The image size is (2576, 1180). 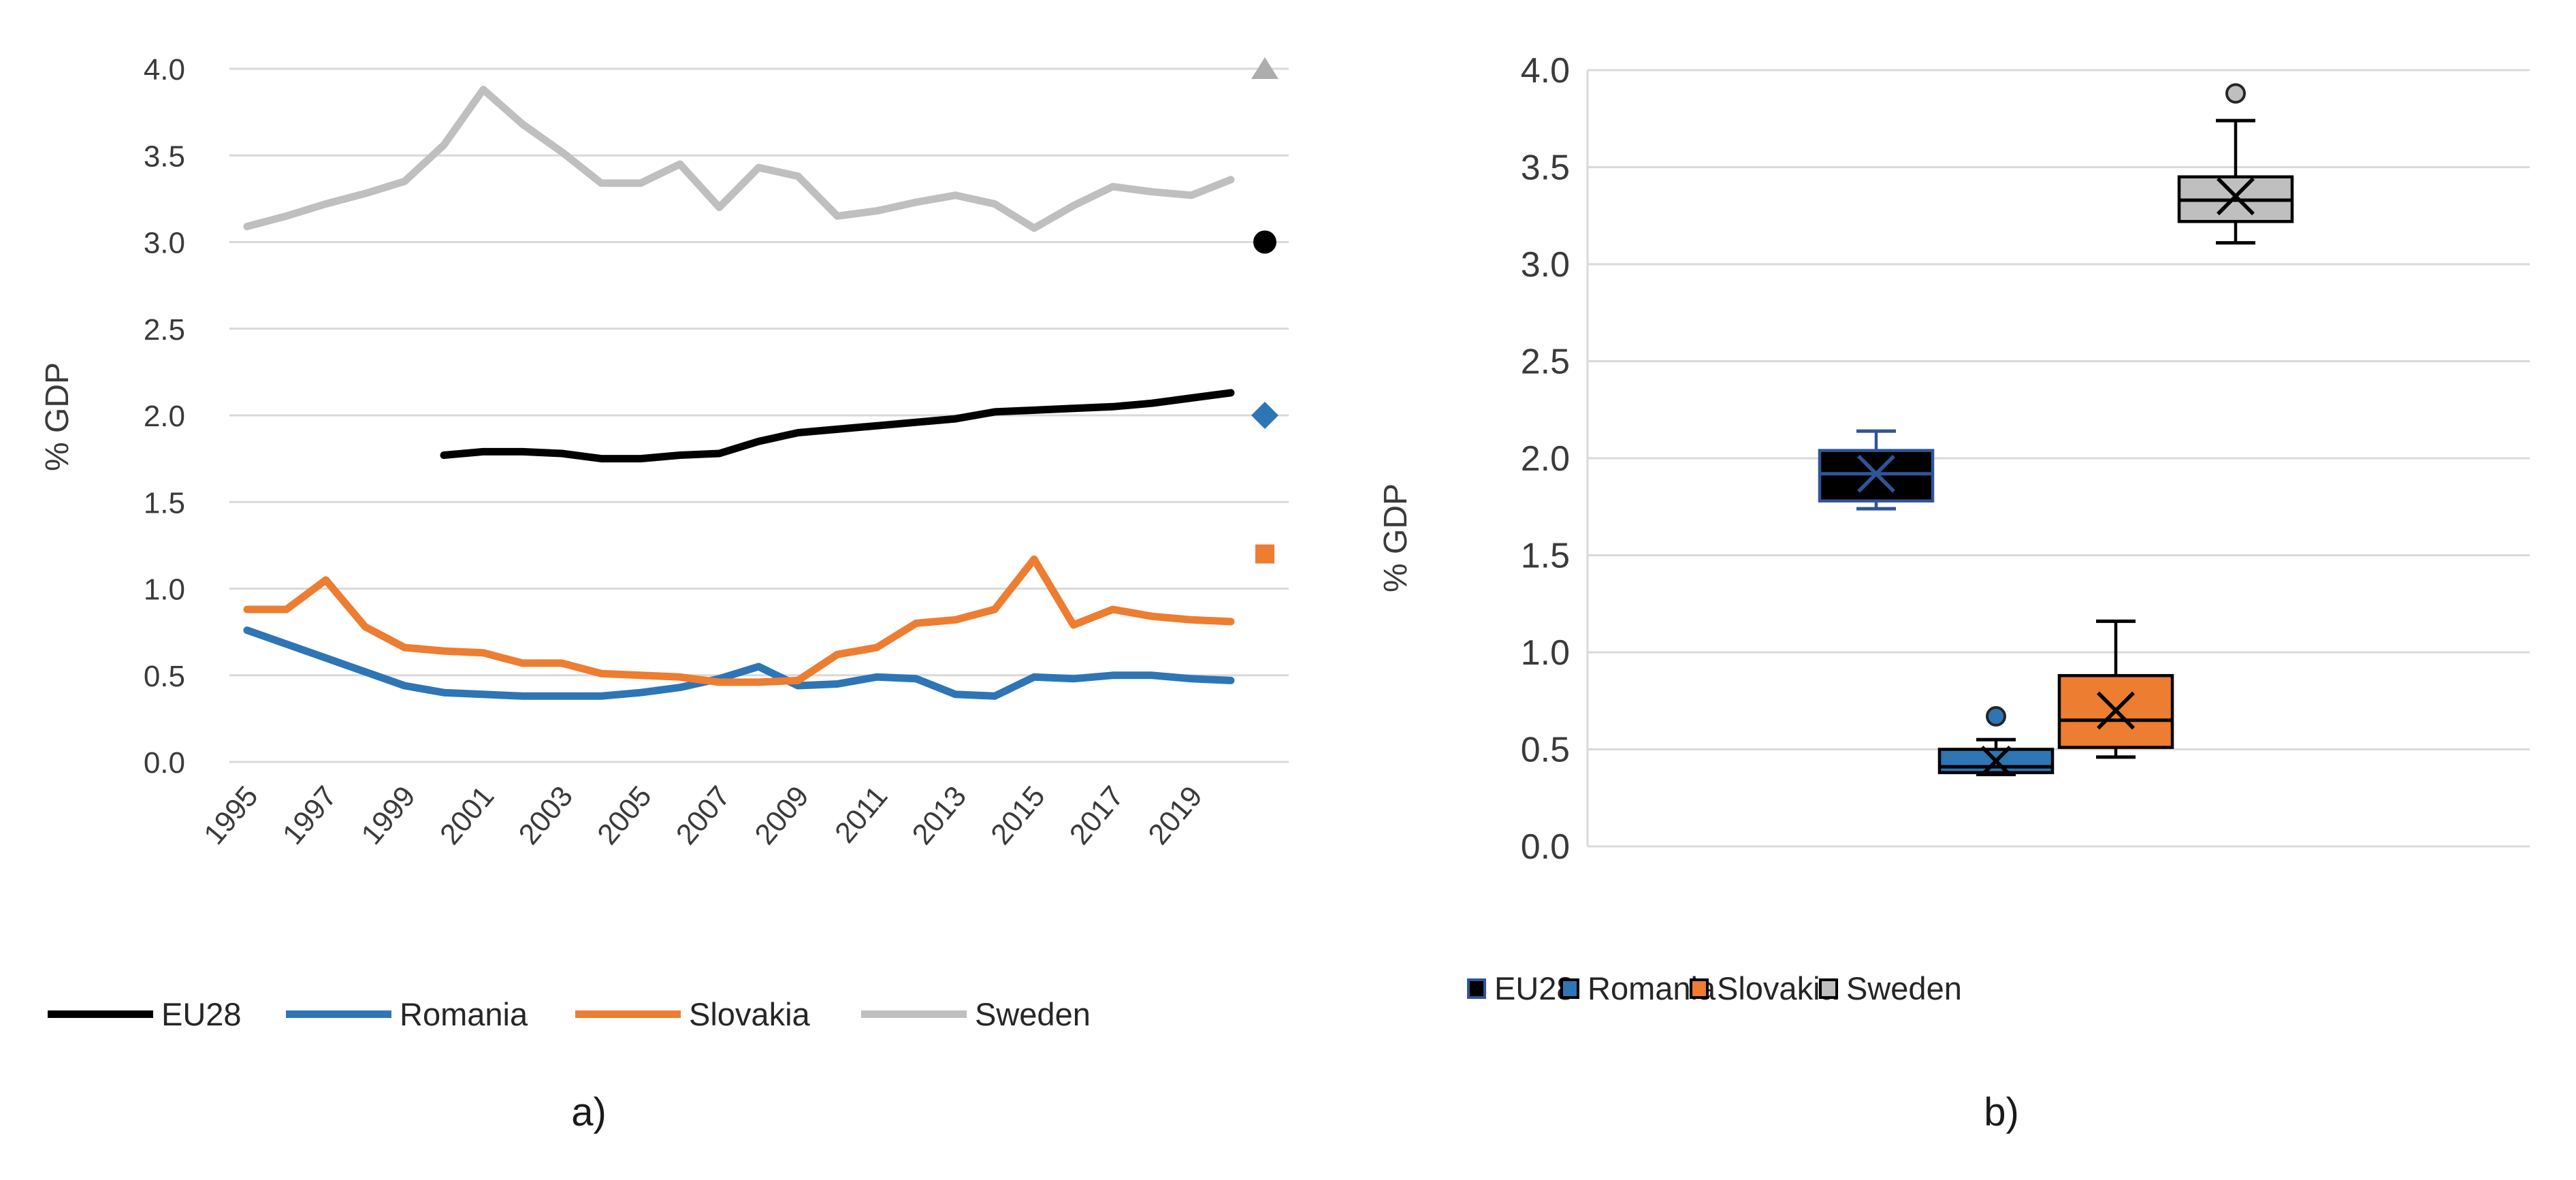 I want to click on caption-a: a), so click(x=589, y=1112).